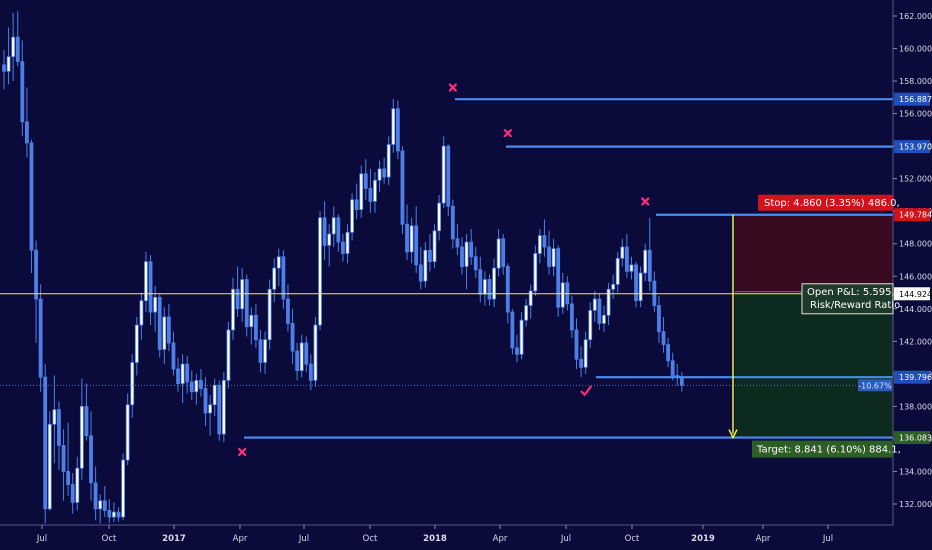  Describe the element at coordinates (435, 539) in the screenshot. I see `time-tick-label: 2018` at that location.